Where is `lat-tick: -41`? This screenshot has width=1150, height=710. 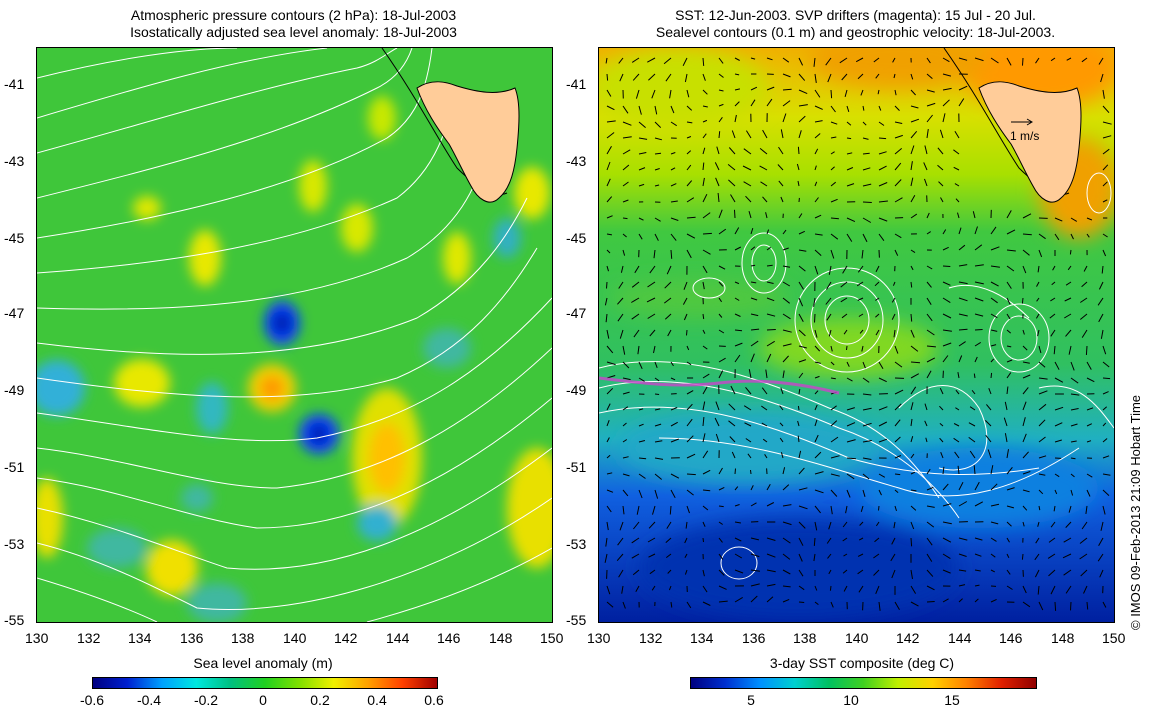 lat-tick: -41 is located at coordinates (576, 84).